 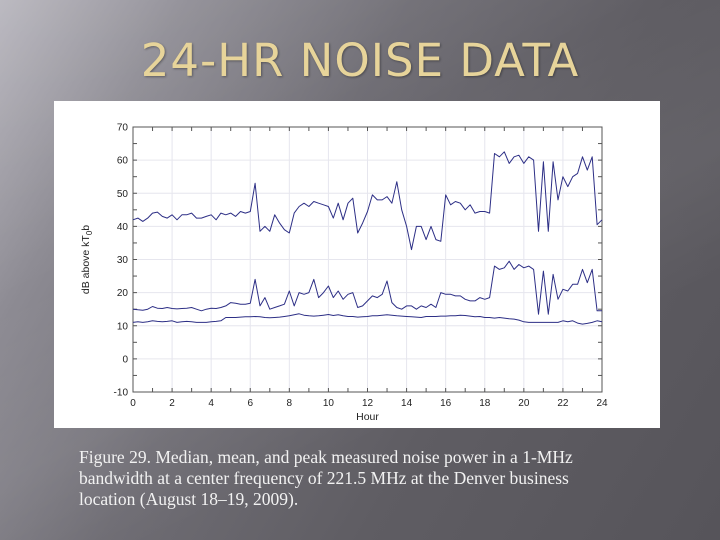 What do you see at coordinates (602, 403) in the screenshot?
I see `x-tick-label: 24` at bounding box center [602, 403].